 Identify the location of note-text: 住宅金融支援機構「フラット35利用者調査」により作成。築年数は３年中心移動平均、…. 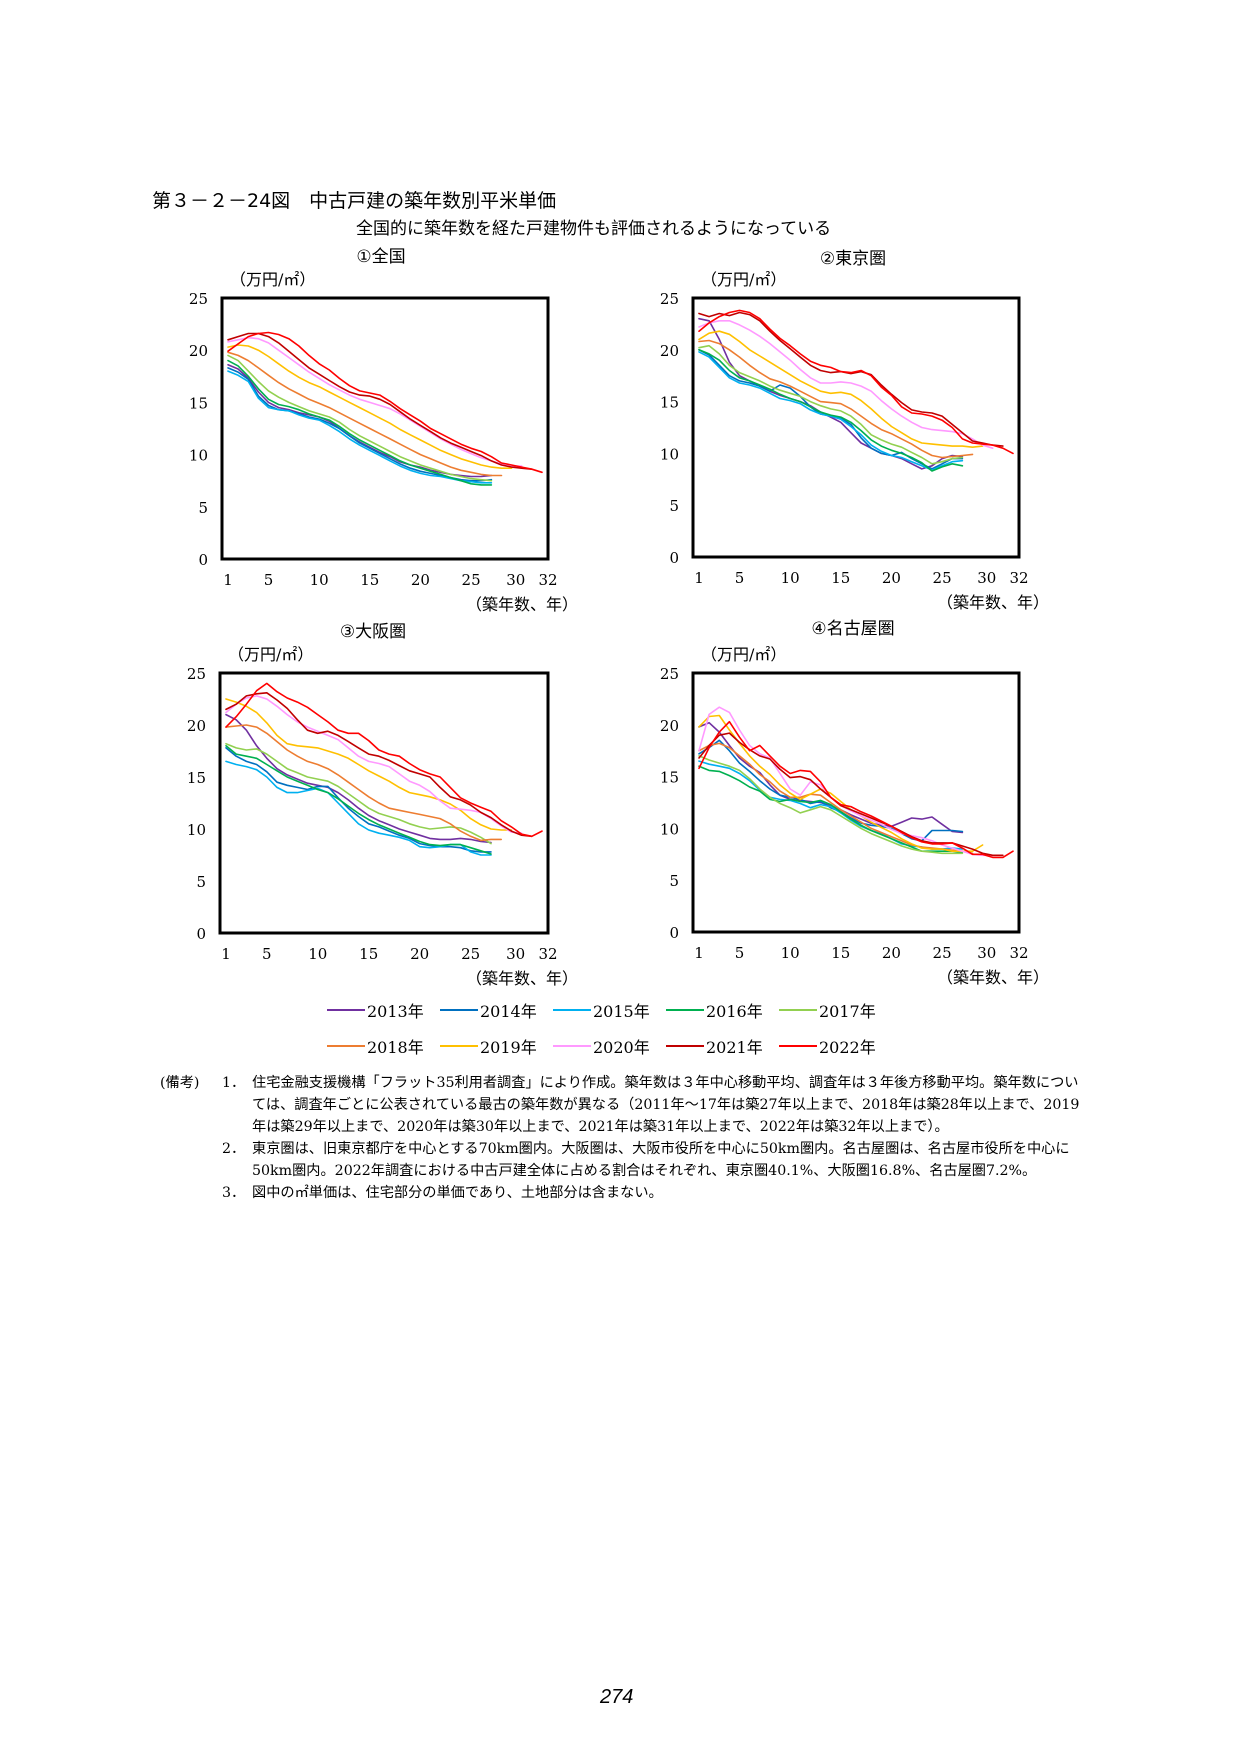
(666, 1105).